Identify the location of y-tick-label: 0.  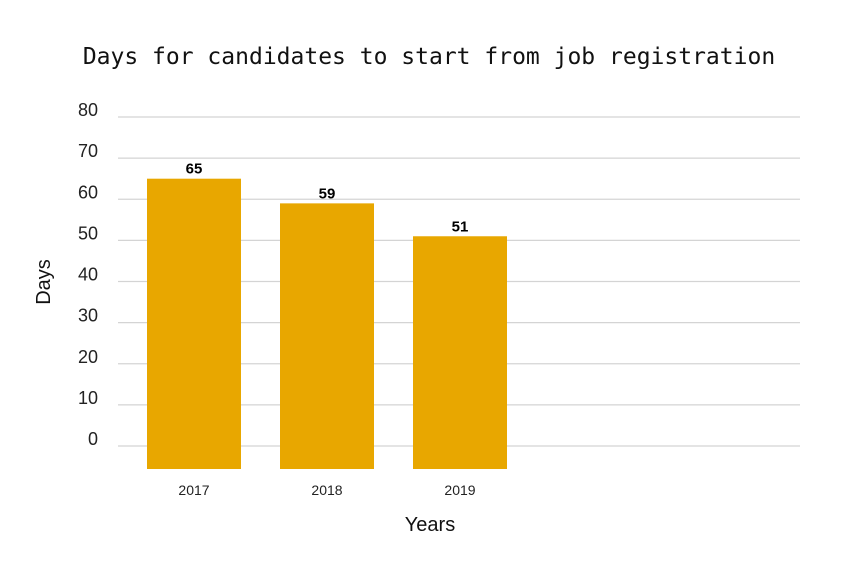
(93, 439).